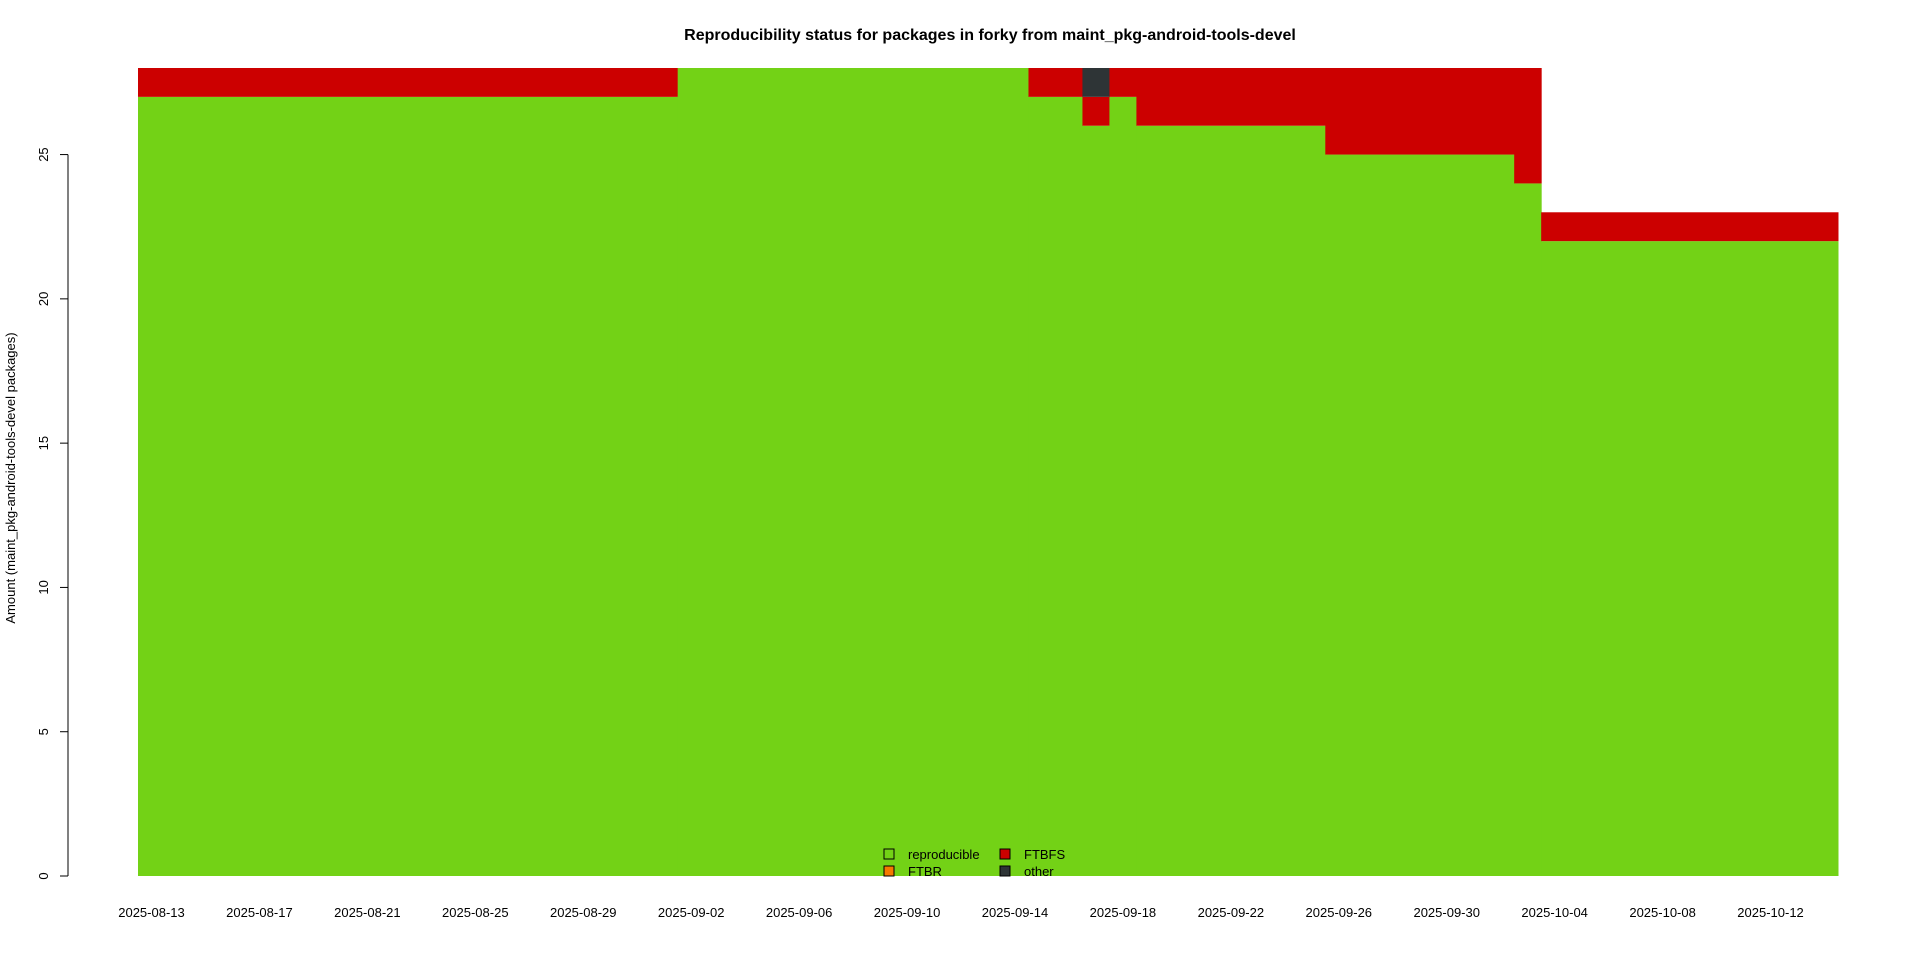 The width and height of the screenshot is (1920, 960). I want to click on legend-label-reproducible: reproducible, so click(944, 854).